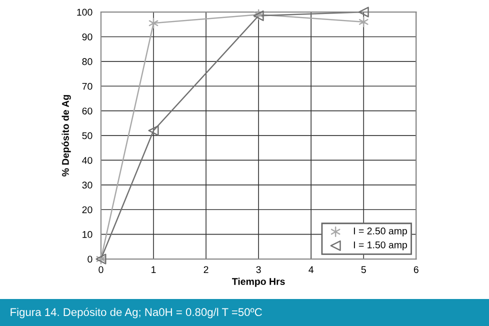 The image size is (489, 326). Describe the element at coordinates (101, 270) in the screenshot. I see `x-tick-label: 0` at that location.